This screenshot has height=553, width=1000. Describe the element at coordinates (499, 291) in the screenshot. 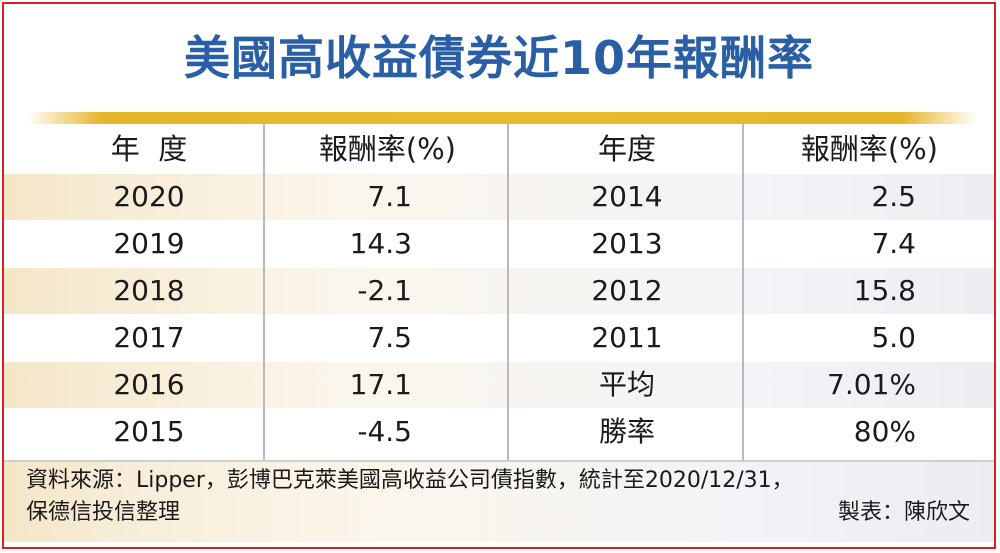

I see `table-row: 2018 -2.1 2012 15.8` at that location.